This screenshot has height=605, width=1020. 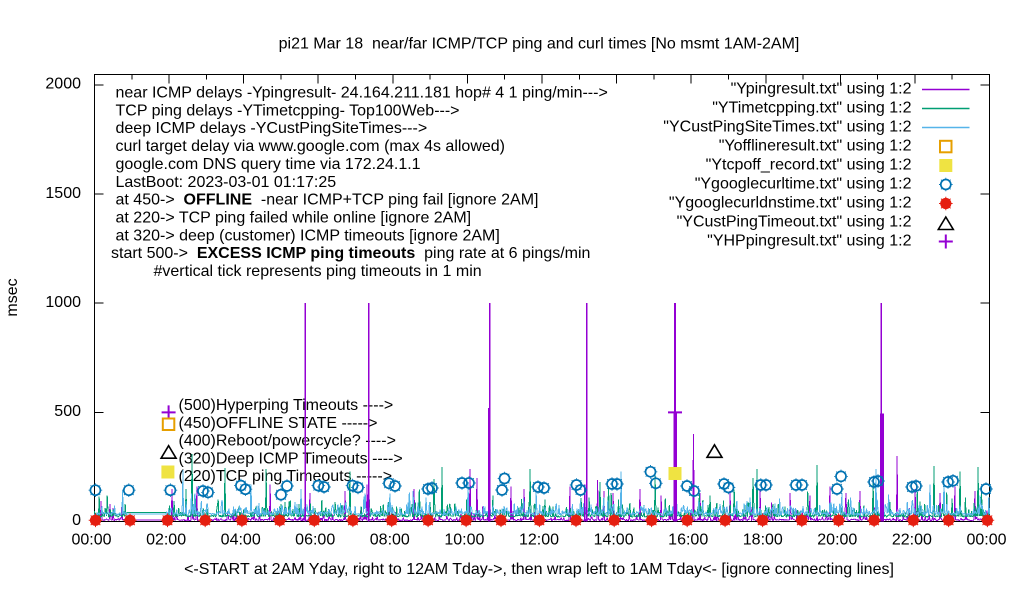 I want to click on svg-text: 20:00, so click(x=837, y=540).